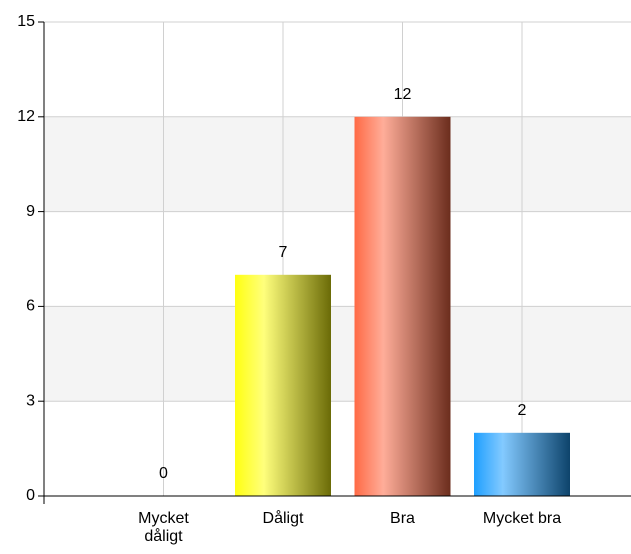 The image size is (631, 554). What do you see at coordinates (26, 21) in the screenshot?
I see `y-tick-label: 15` at bounding box center [26, 21].